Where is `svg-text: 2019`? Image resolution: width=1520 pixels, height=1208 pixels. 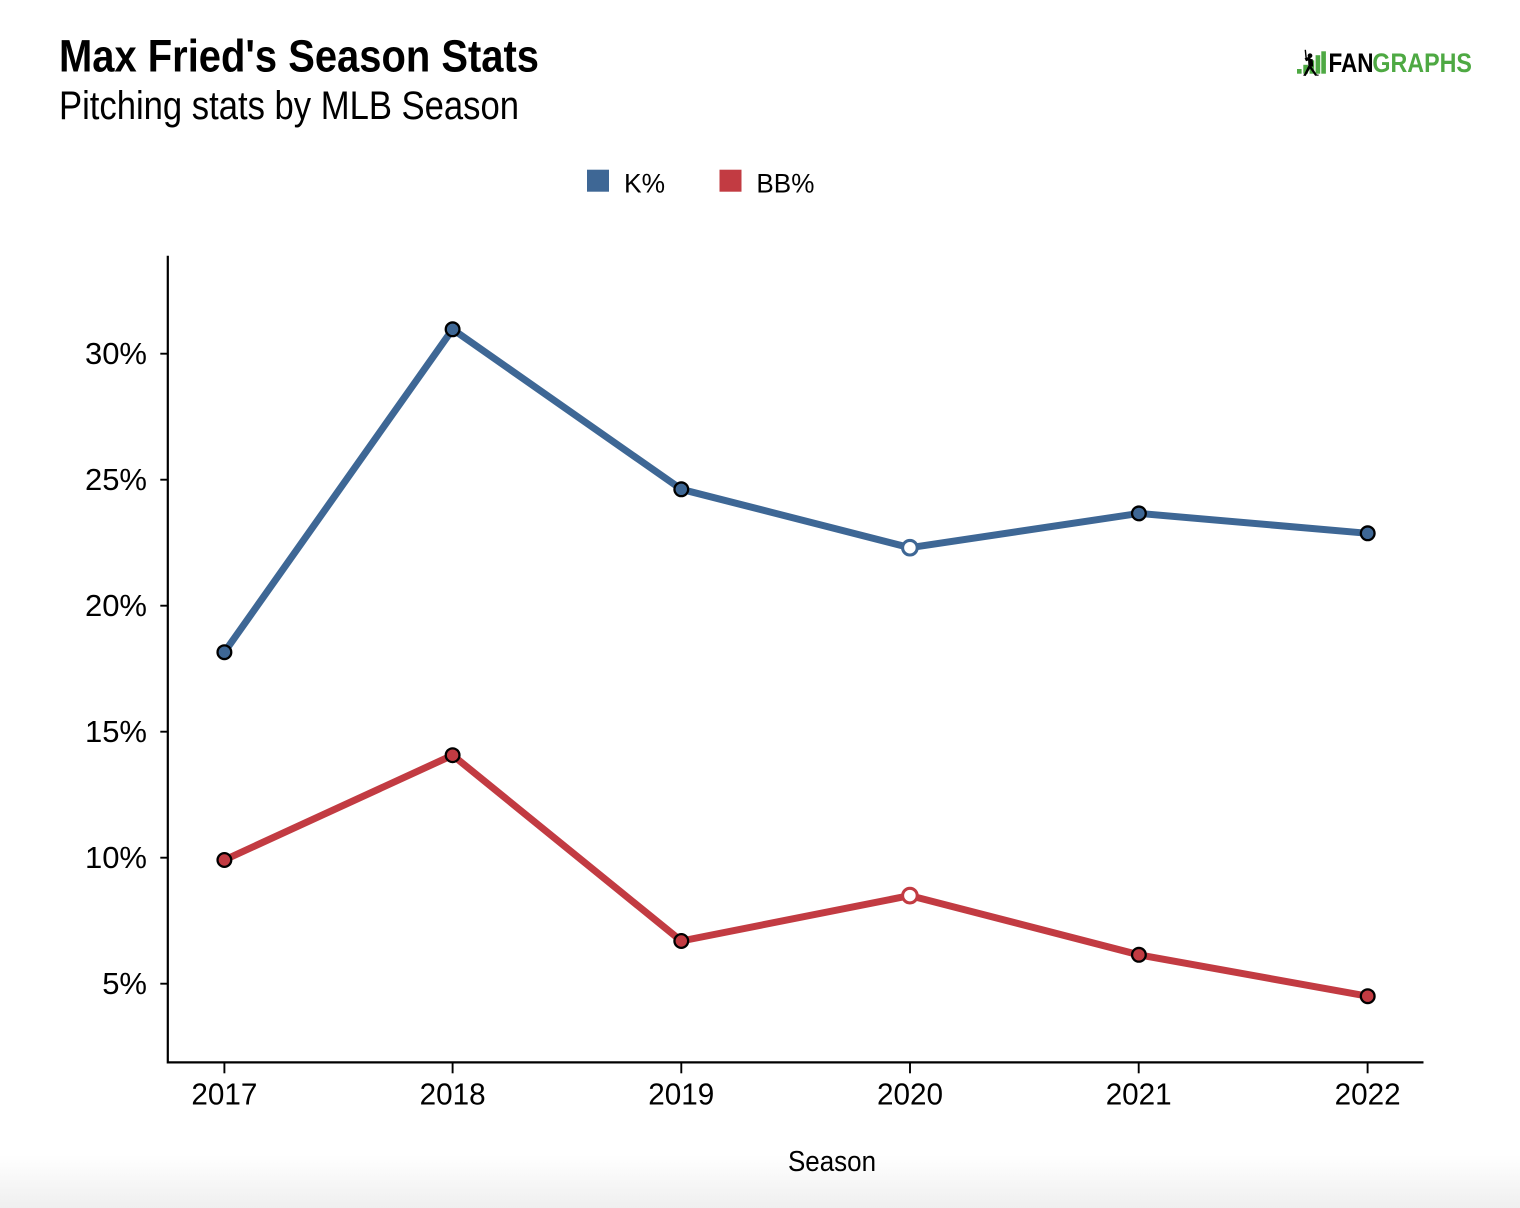 svg-text: 2019 is located at coordinates (681, 1094).